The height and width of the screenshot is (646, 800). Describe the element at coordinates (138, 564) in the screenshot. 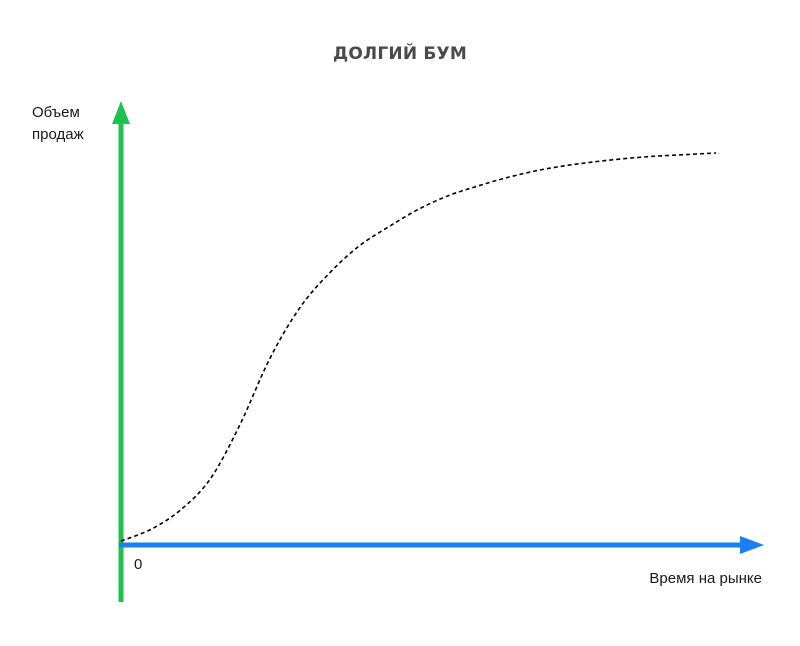

I see `origin-label: 0` at that location.